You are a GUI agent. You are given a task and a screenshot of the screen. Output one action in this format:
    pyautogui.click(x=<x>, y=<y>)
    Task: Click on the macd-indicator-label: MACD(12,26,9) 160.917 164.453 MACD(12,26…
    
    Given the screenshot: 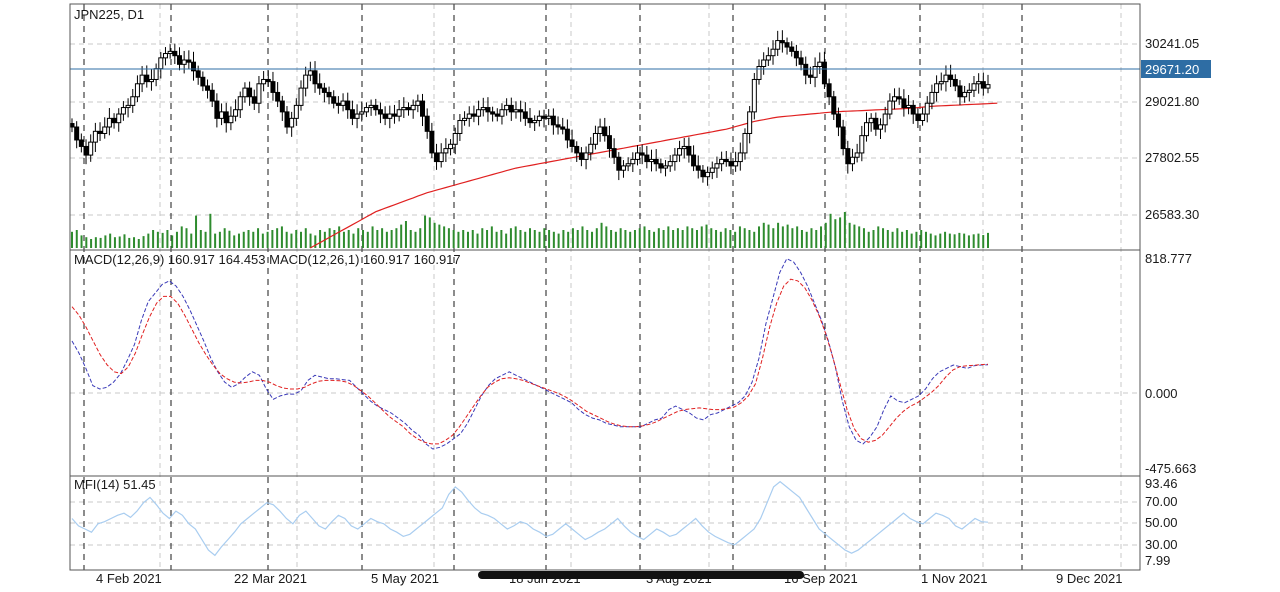 What is the action you would take?
    pyautogui.click(x=267, y=259)
    